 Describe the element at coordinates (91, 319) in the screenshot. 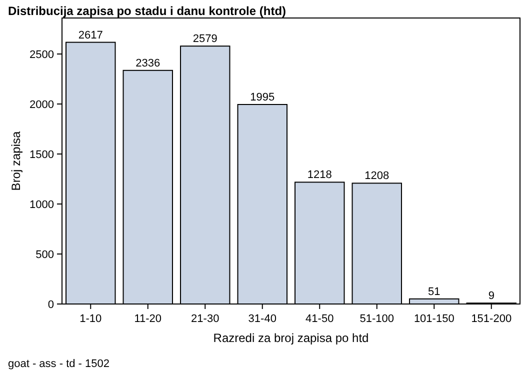

I see `x-tick-label: 1-10` at that location.